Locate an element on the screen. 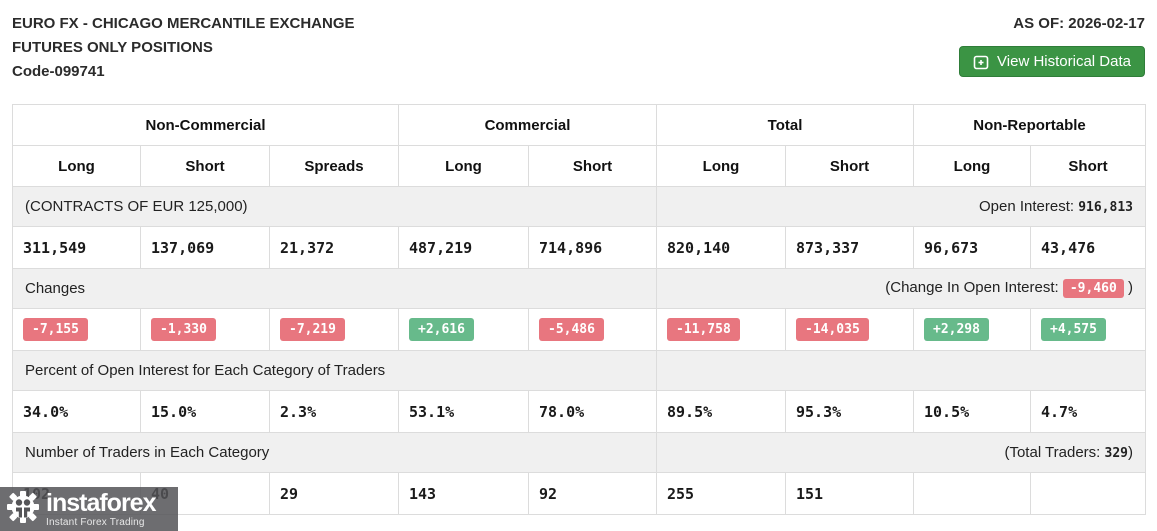 The image size is (1157, 531). col-nr-short: Short is located at coordinates (1088, 166).